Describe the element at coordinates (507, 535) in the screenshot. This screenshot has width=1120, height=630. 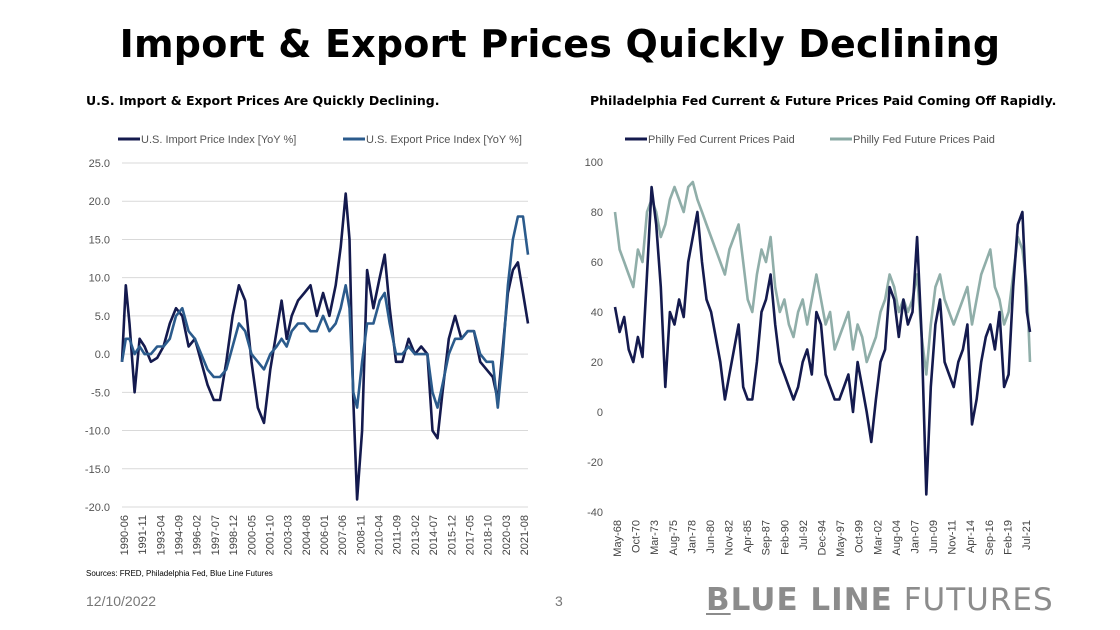
I see `x-tick-label: 2020-03` at that location.